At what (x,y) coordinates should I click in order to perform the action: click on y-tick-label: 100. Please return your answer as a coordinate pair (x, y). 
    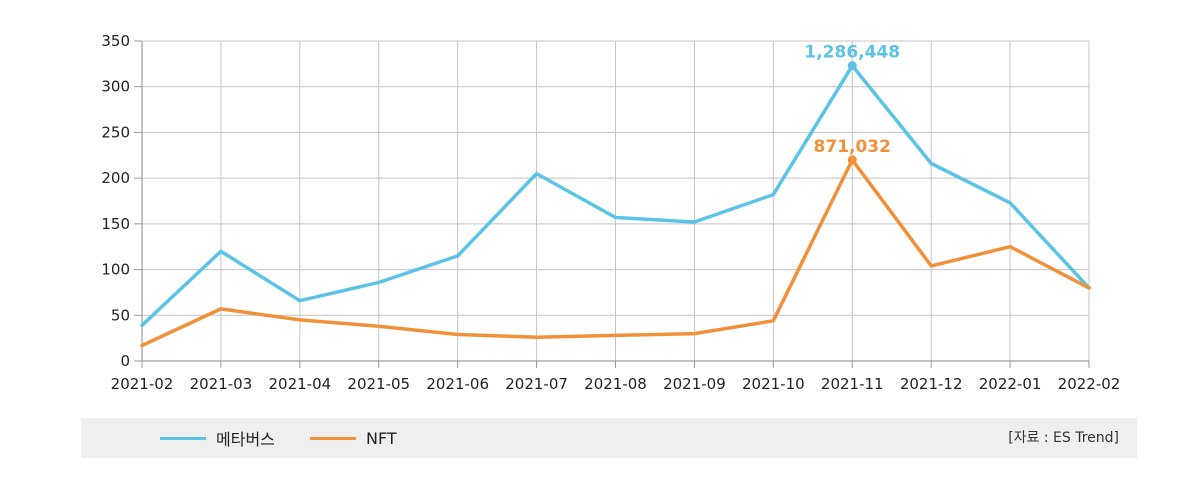
    Looking at the image, I should click on (115, 270).